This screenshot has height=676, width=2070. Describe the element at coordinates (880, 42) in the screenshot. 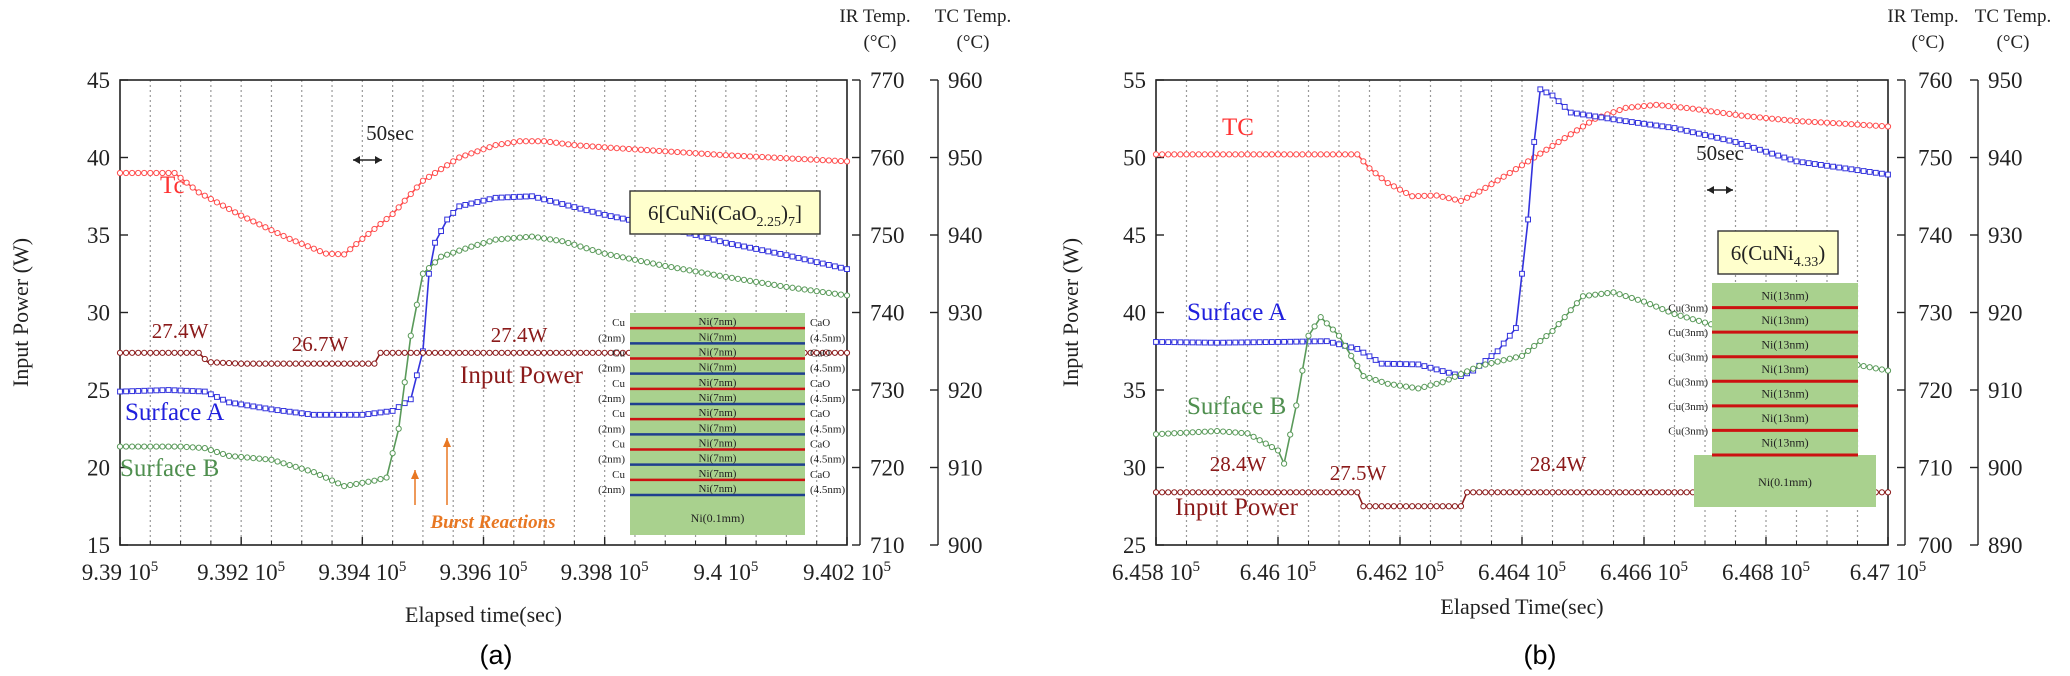

I see `ir-axis-unit: (°C)` at that location.